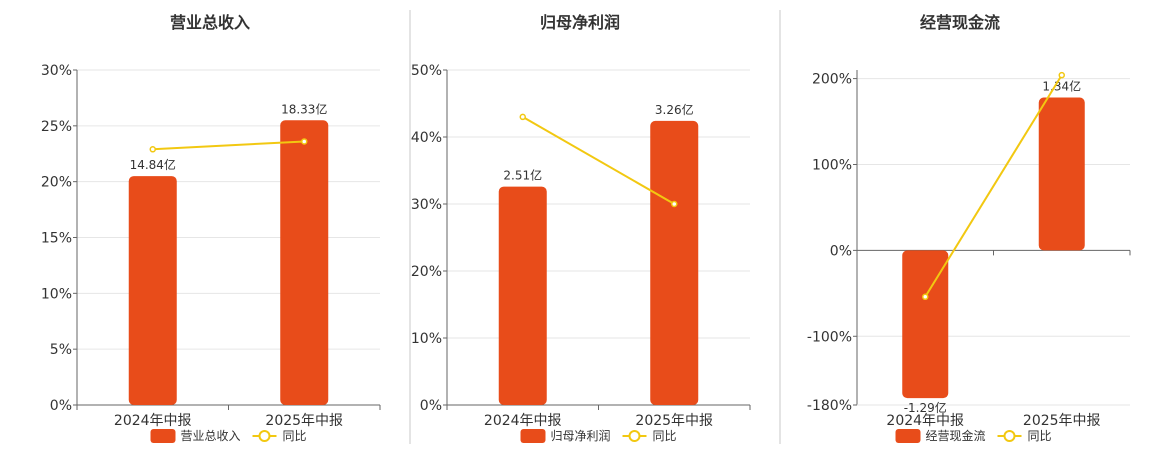 Image resolution: width=1160 pixels, height=450 pixels. Describe the element at coordinates (993, 186) in the screenshot. I see `panel3-line-series` at that location.